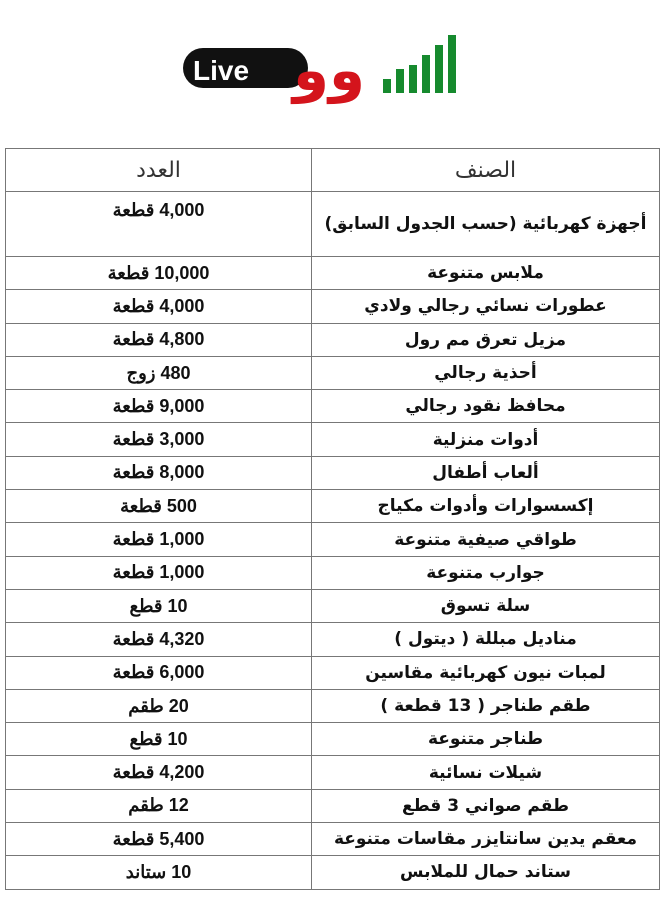 This screenshot has width=670, height=899. What do you see at coordinates (329, 70) in the screenshot?
I see `logo-brand: وو` at bounding box center [329, 70].